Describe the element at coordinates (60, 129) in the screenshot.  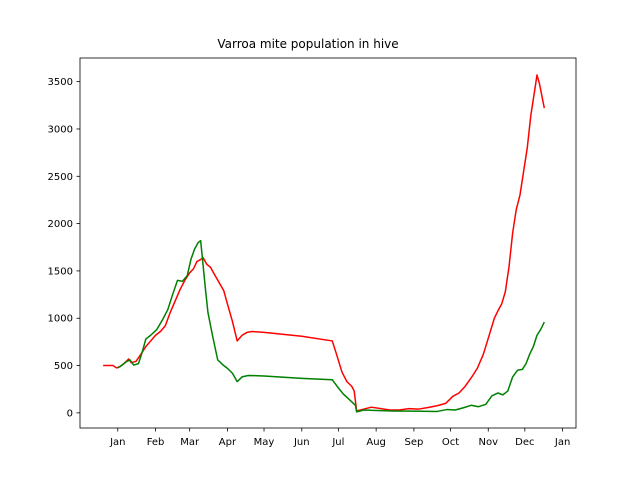
I see `y-tick-label: 3000` at that location.